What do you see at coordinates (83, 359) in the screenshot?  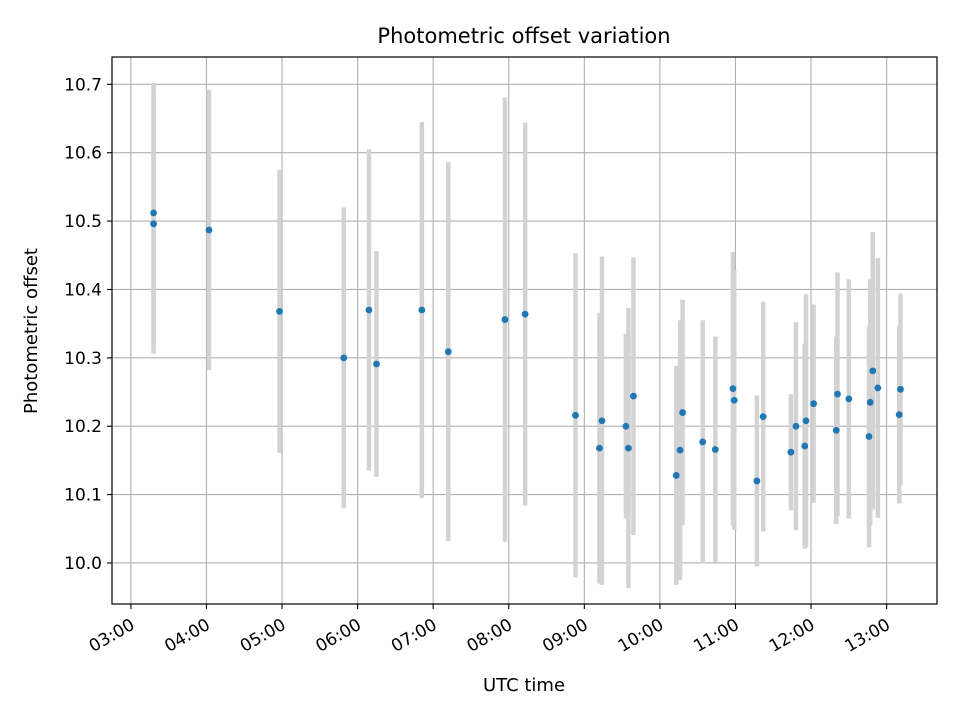 I see `y-tick-label: 10.3` at bounding box center [83, 359].